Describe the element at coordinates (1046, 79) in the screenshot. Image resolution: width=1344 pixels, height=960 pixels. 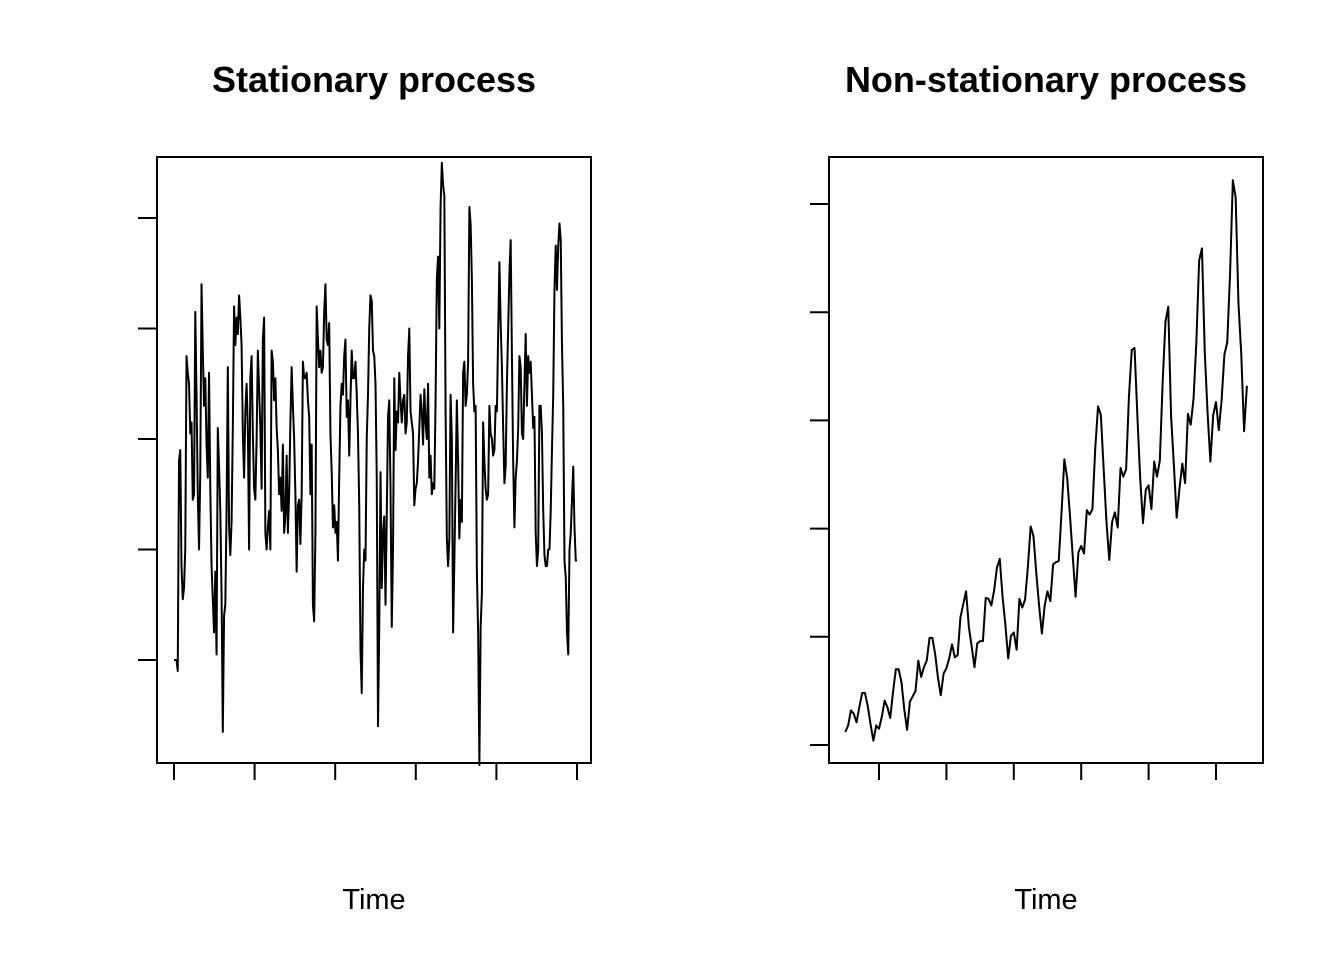
I see `chart-title: Non-stationary process` at that location.